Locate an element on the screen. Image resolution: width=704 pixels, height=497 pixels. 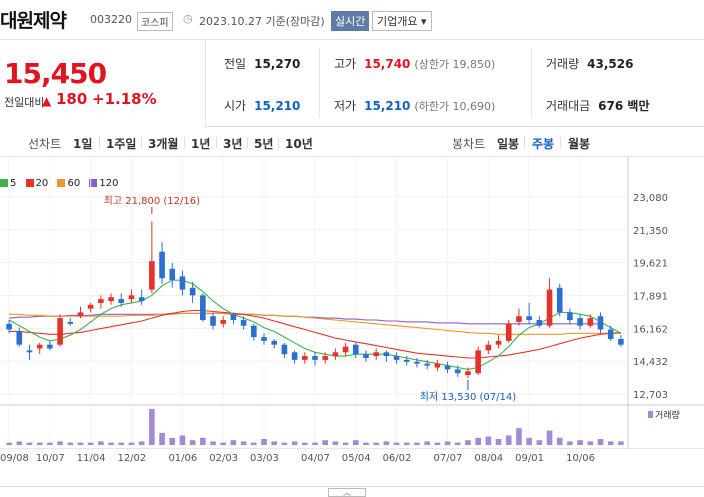
stat-label: 저가 is located at coordinates (345, 106).